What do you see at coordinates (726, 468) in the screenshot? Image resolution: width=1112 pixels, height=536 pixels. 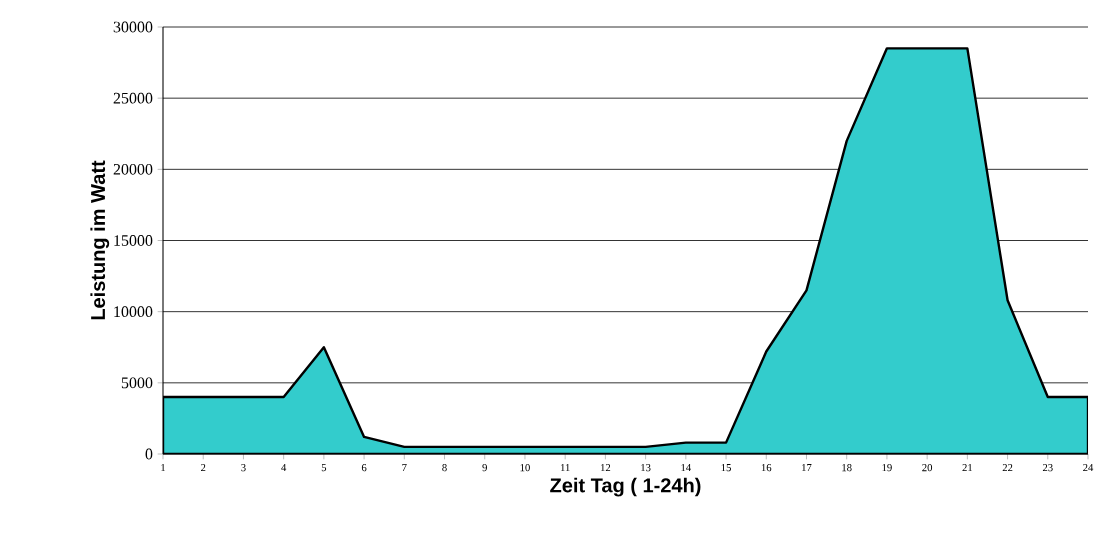 I see `x-tick-label: 15` at bounding box center [726, 468].